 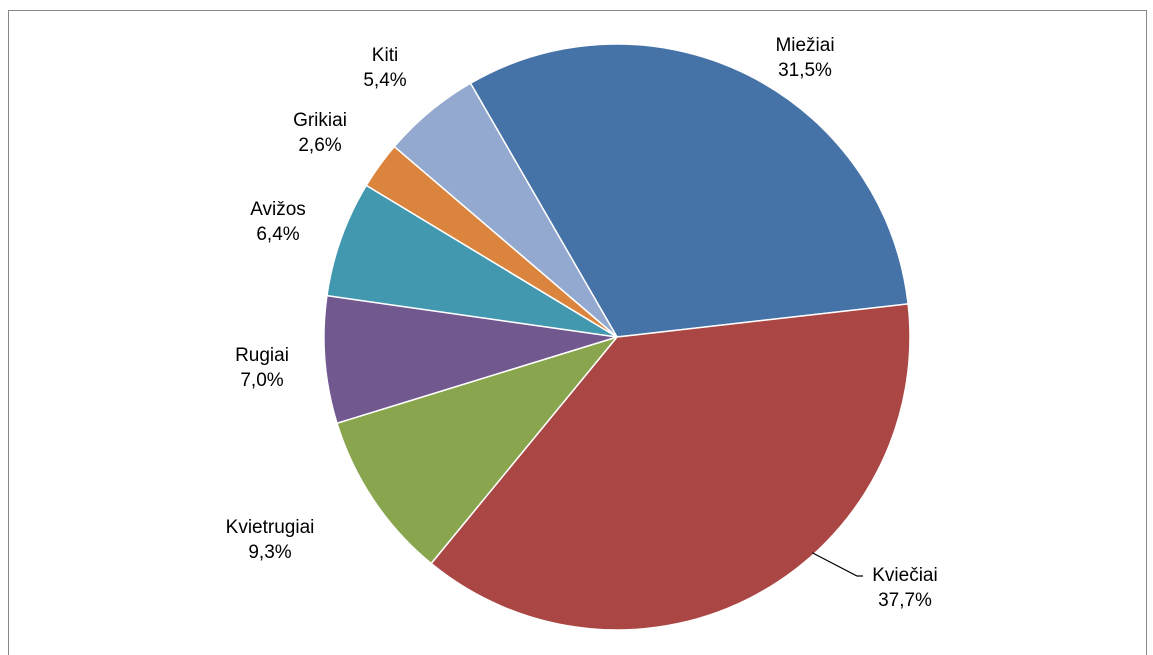 What do you see at coordinates (904, 575) in the screenshot?
I see `slice-label: Kviečiai` at bounding box center [904, 575].